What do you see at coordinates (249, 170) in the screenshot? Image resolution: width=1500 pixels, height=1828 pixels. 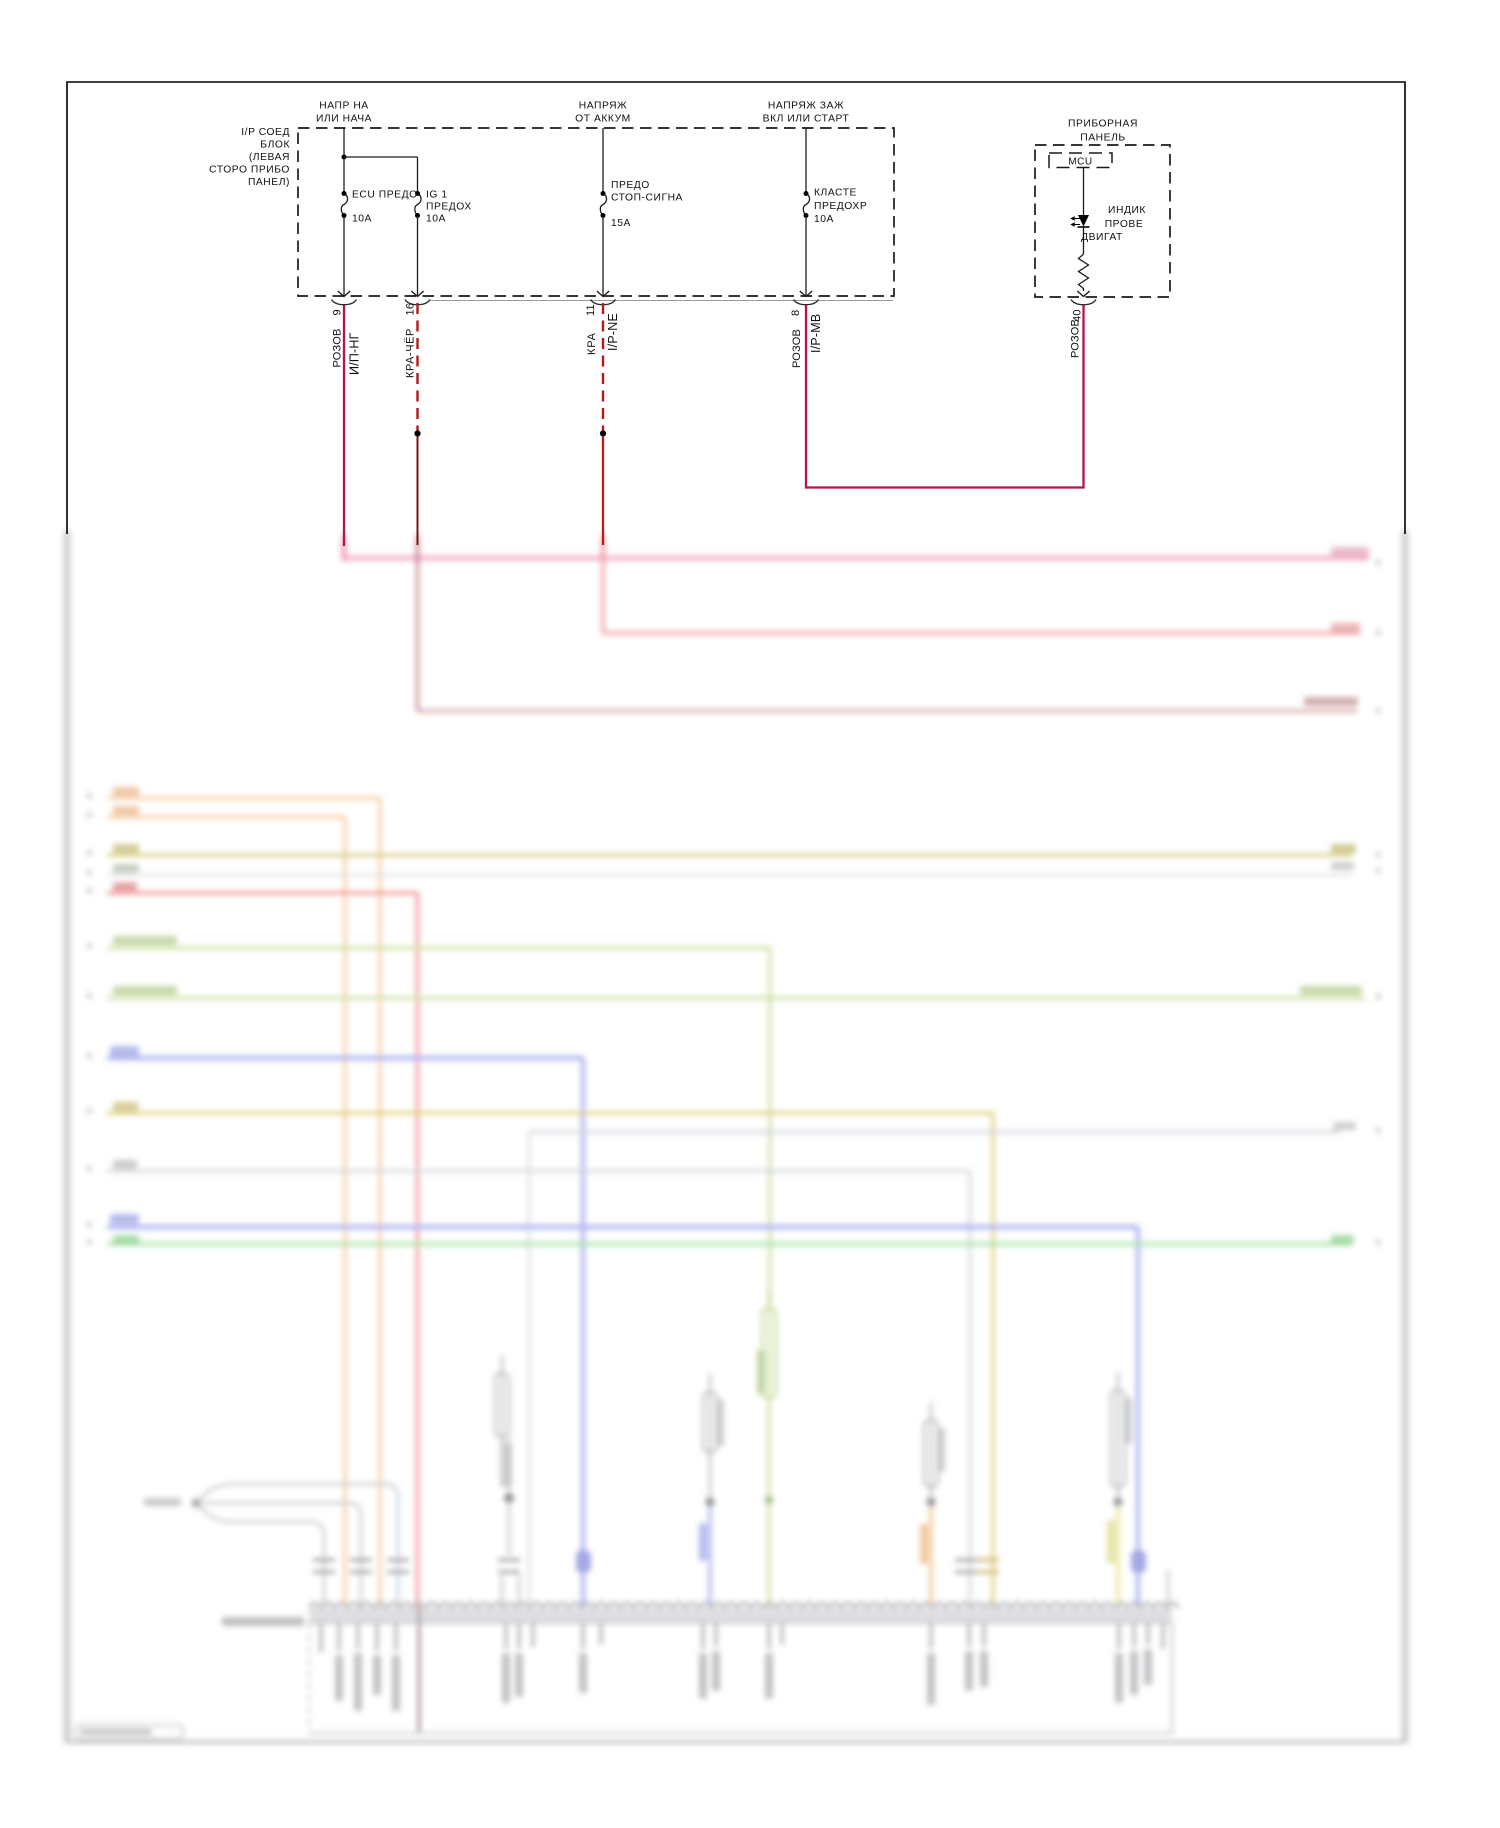 I see `svg-text: СТОРО ПРИБО` at bounding box center [249, 170].